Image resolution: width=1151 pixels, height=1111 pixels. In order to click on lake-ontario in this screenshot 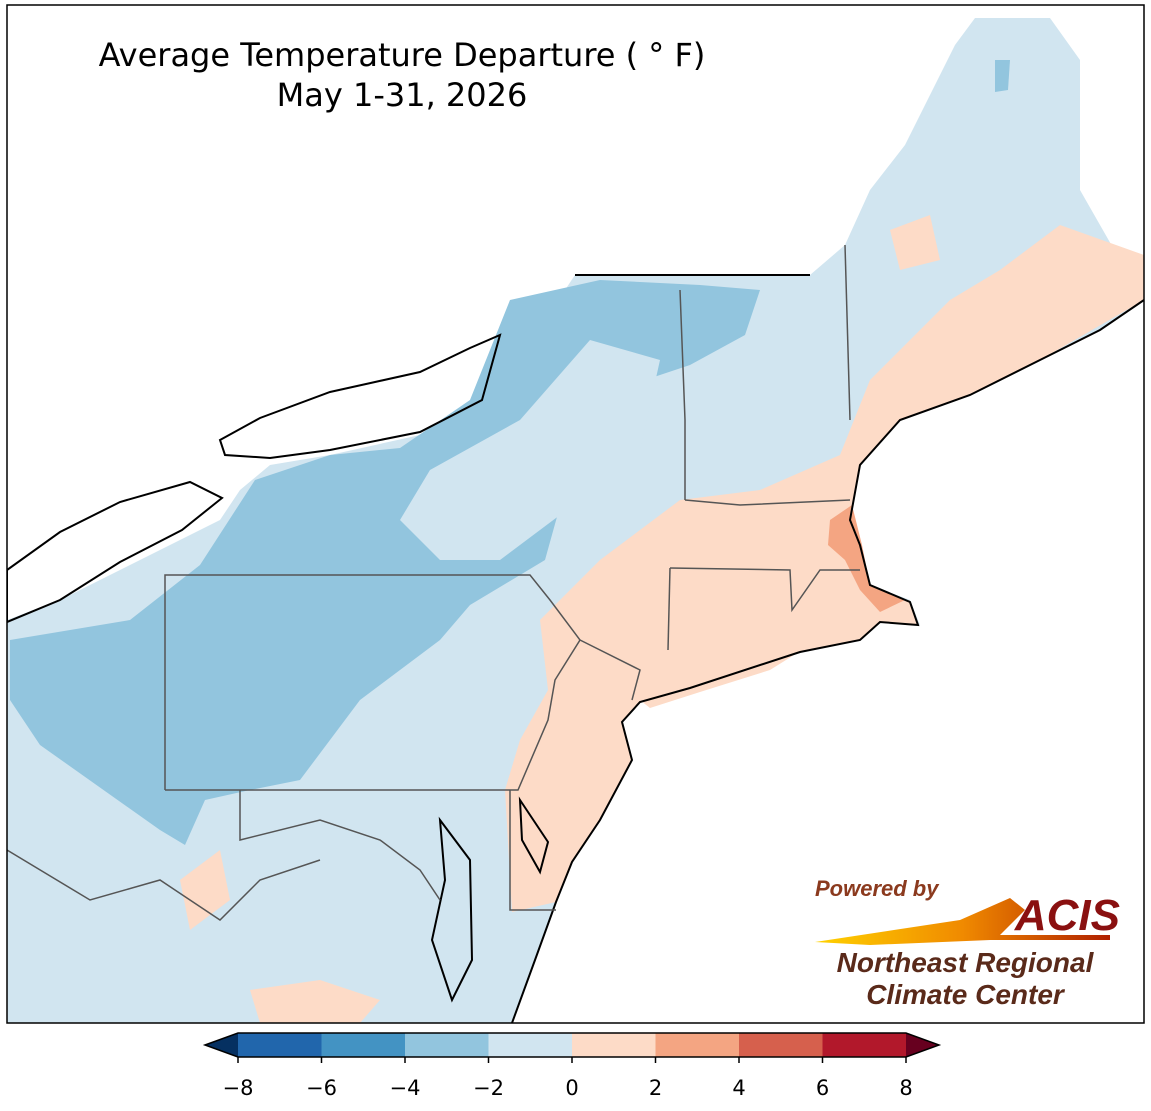, I will do `click(360, 396)`.